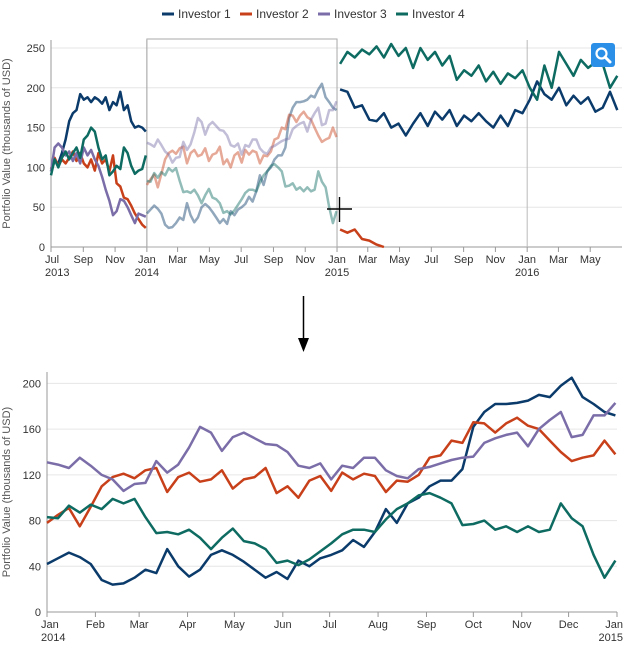  Describe the element at coordinates (569, 625) in the screenshot. I see `x-tick-label: Dec` at that location.